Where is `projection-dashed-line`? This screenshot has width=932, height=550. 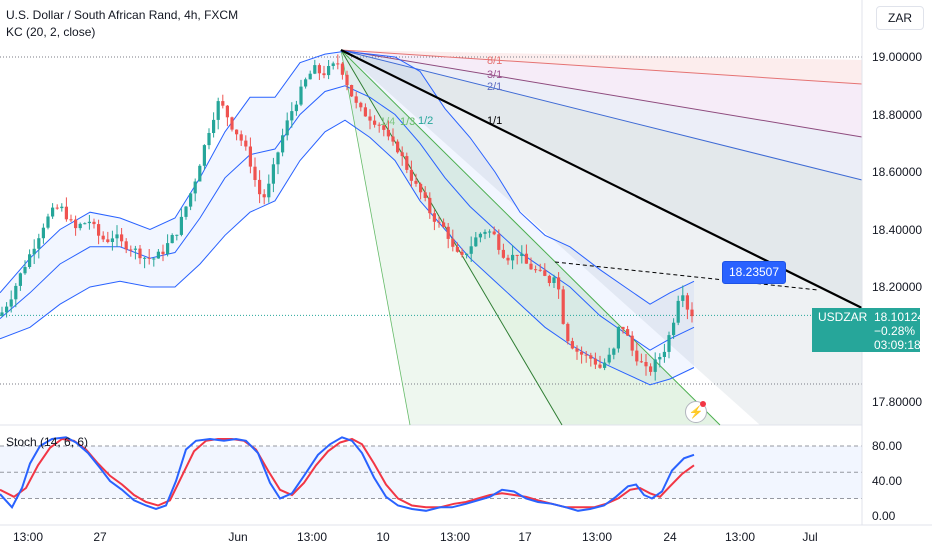
projection-dashed-line is located at coordinates (686, 276).